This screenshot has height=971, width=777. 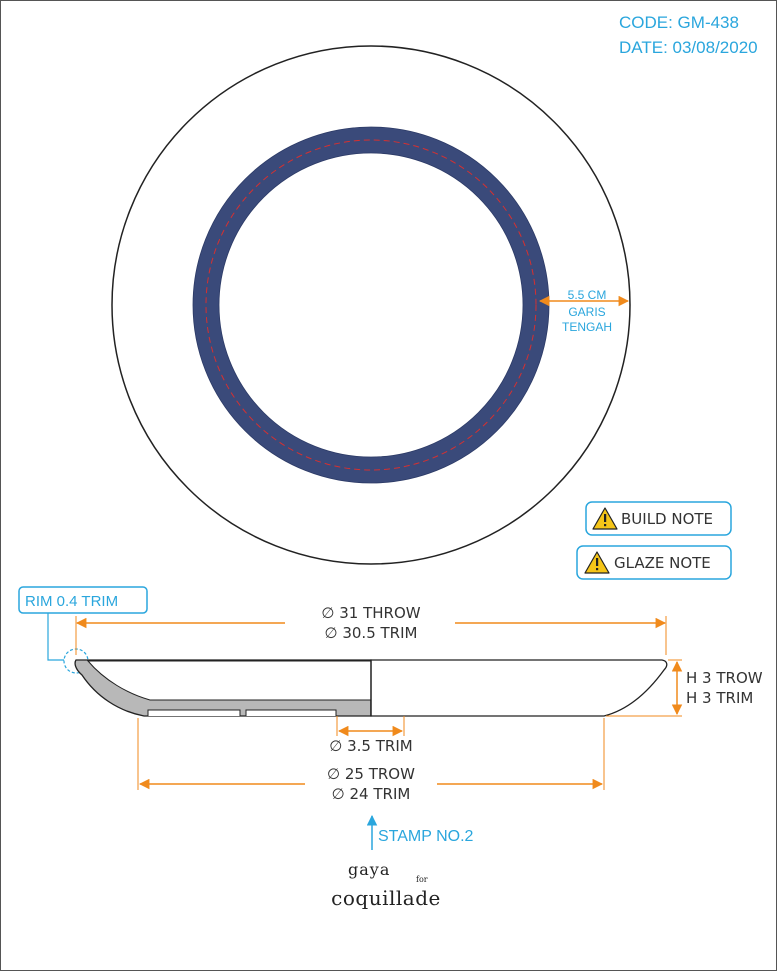 What do you see at coordinates (369, 869) in the screenshot?
I see `brand-line-1: gaya` at bounding box center [369, 869].